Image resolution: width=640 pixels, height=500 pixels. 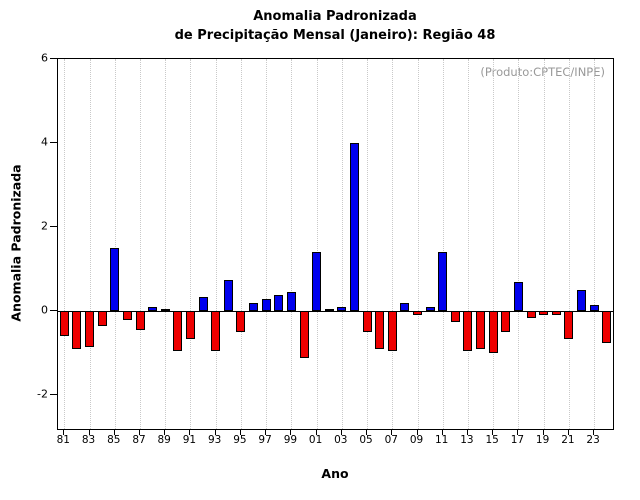 I want to click on x-tick-label: 15, so click(x=492, y=440).